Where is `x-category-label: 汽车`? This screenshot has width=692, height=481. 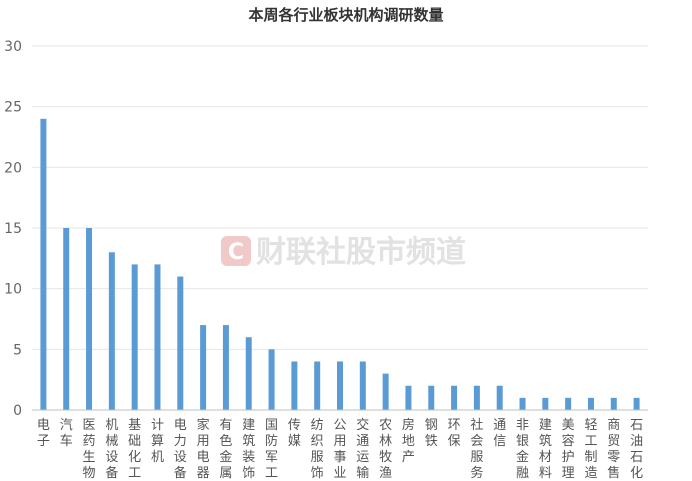
x-category-label: 汽车 is located at coordinates (66, 433).